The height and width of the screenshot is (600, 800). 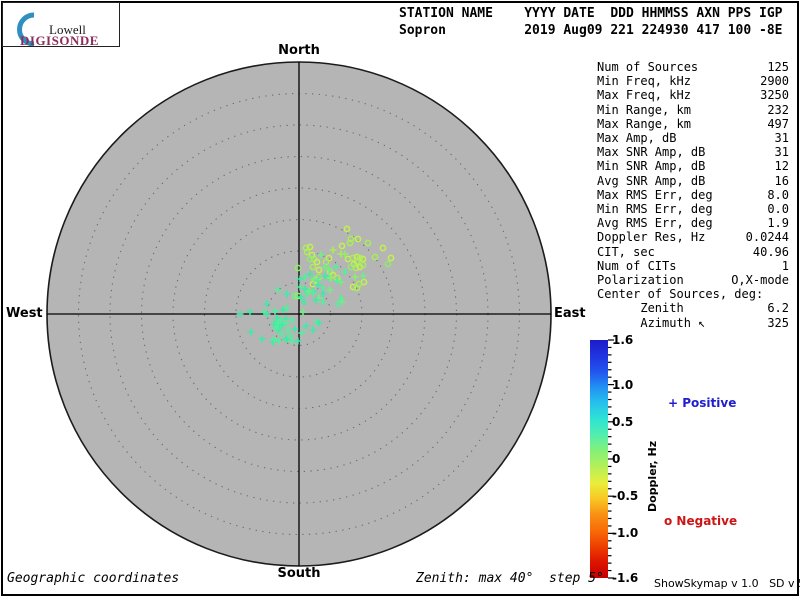 I want to click on stat-value: 0.0, so click(x=778, y=209).